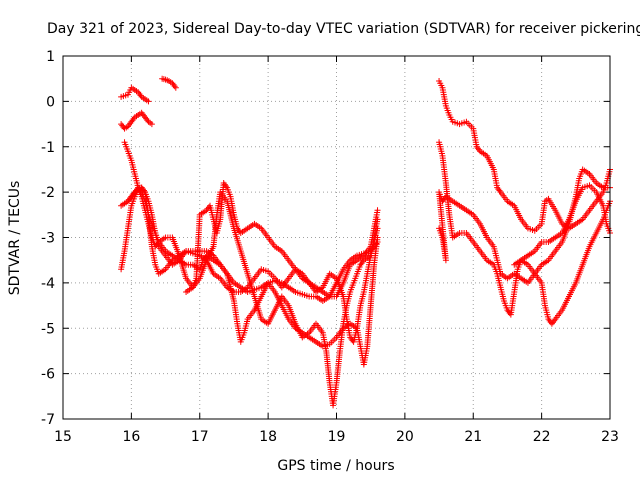  I want to click on x-tick-labels: 15 16 17 18 19 20 21 22 23, so click(336, 437).